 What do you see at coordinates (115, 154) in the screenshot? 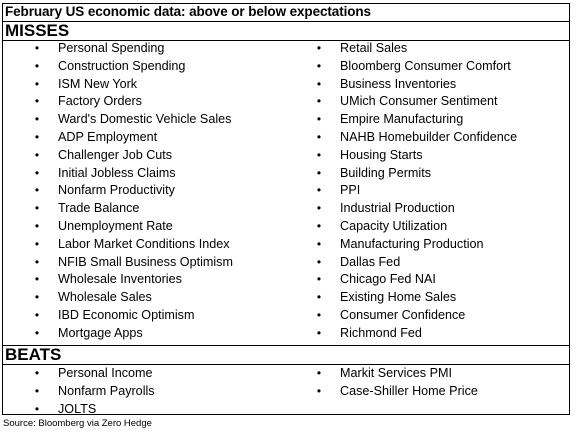
I see `misses-left-item-label: Challenger Job Cuts` at bounding box center [115, 154].